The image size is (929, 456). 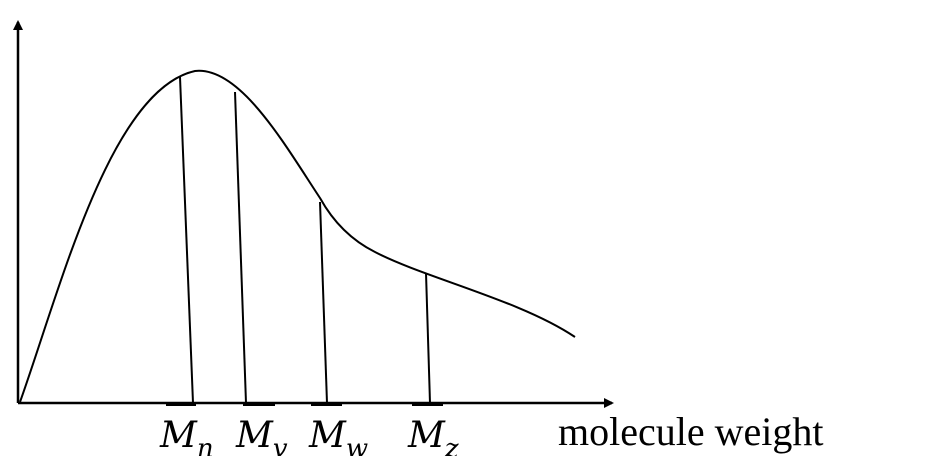 I want to click on mz-line, so click(x=428, y=338).